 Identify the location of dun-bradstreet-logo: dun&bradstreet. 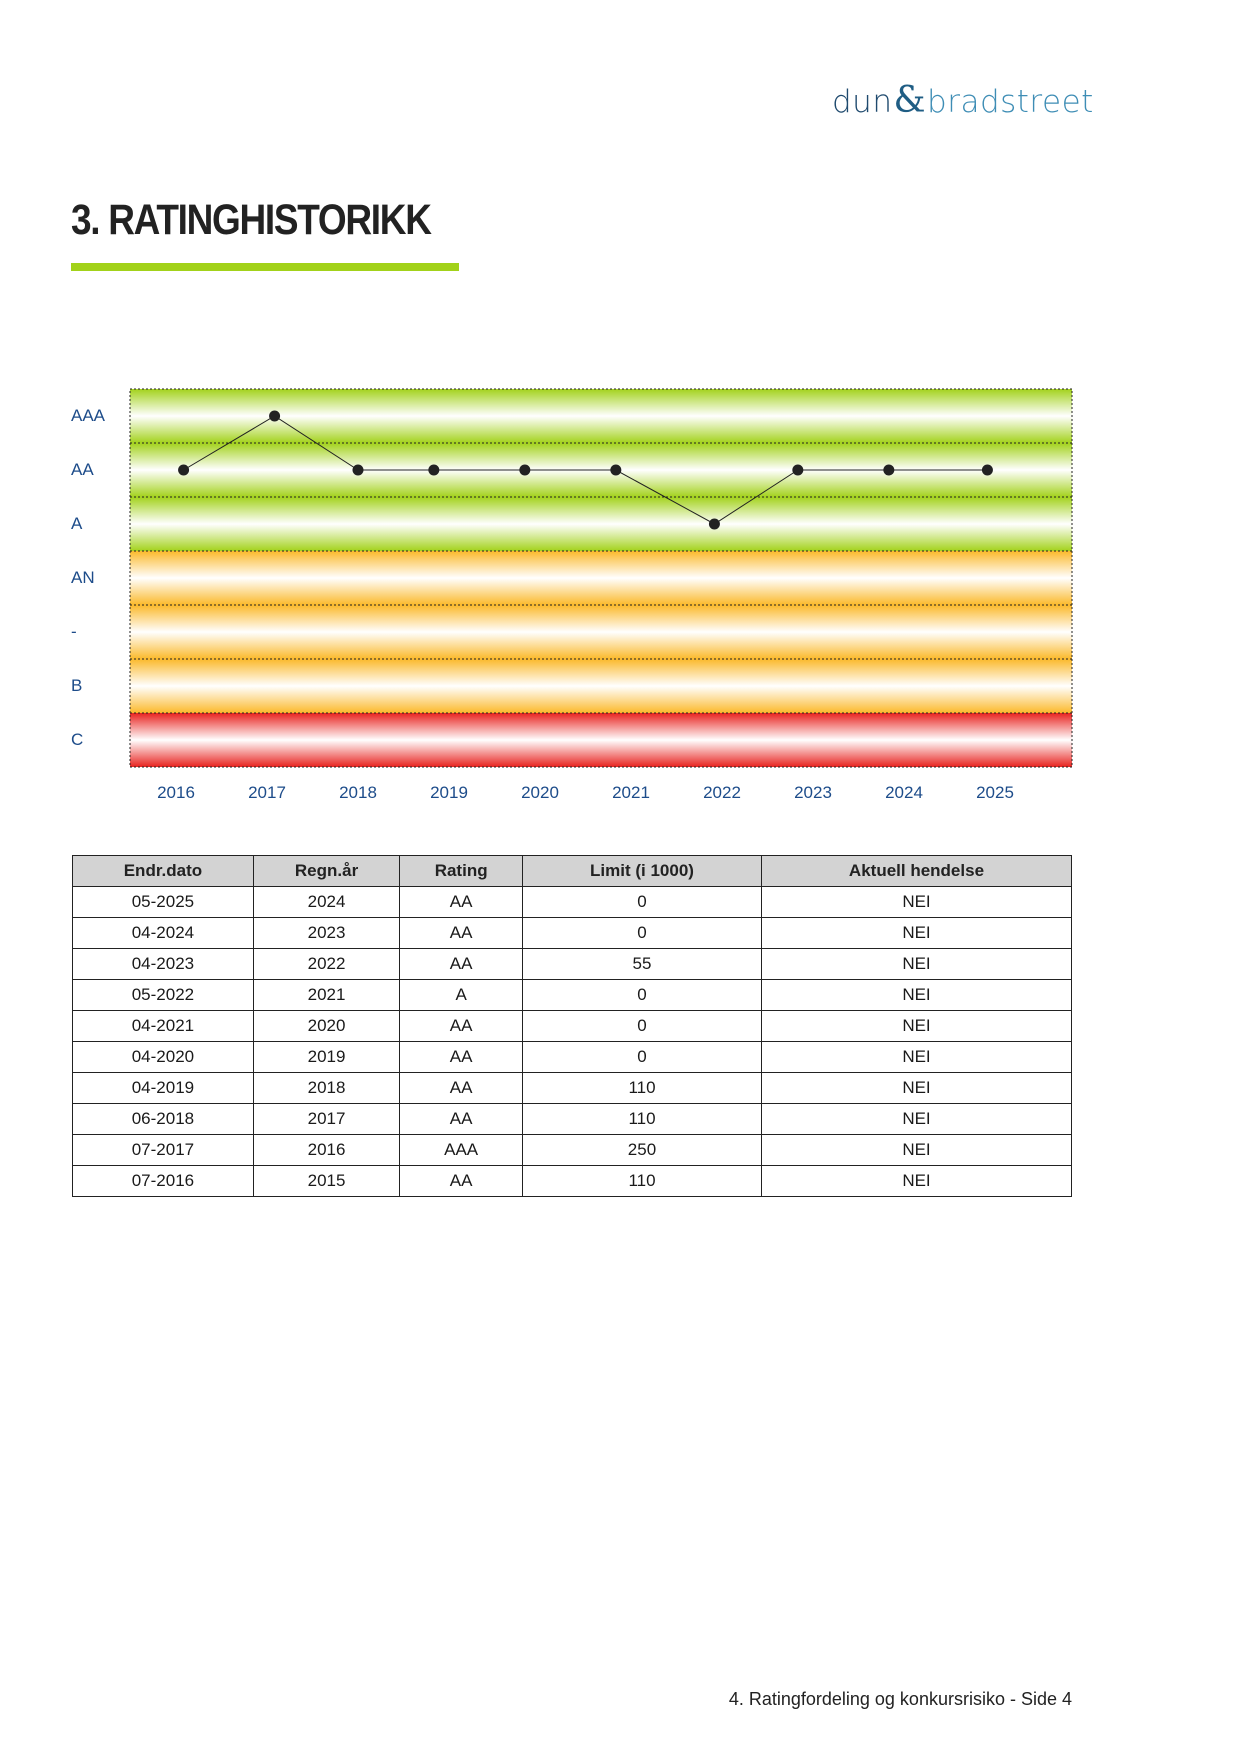
(963, 100).